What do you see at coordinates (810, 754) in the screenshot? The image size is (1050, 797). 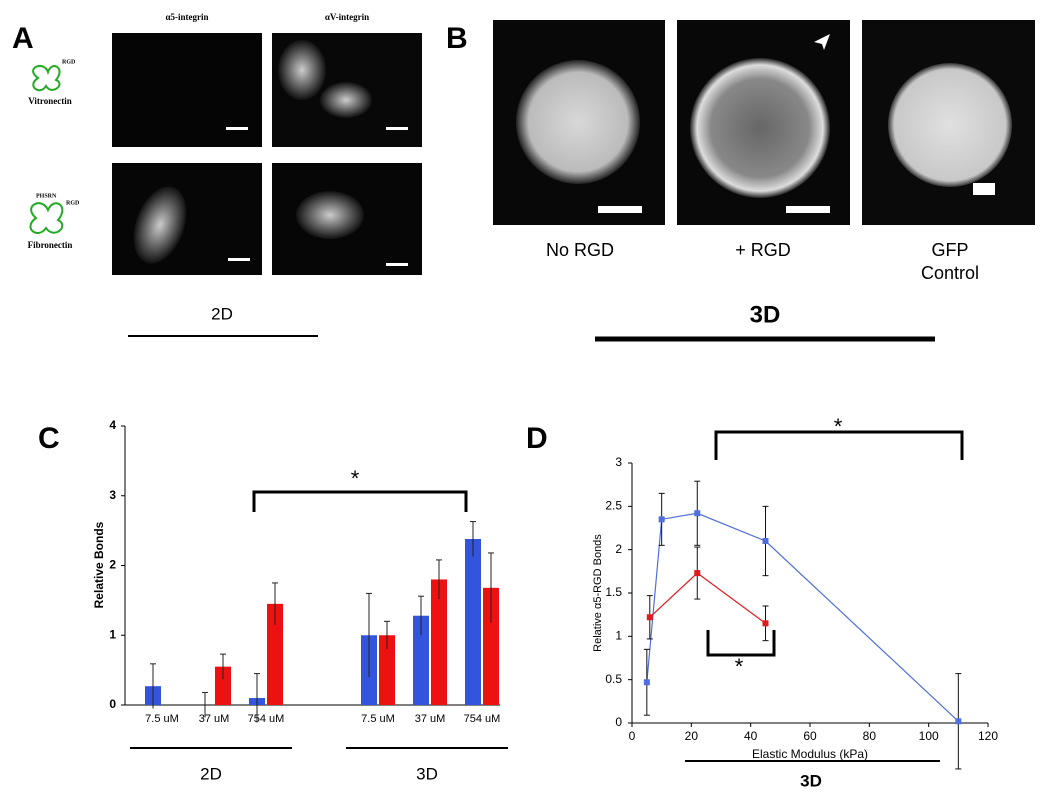 I see `x-axis-label: Elastic Modulus (kPa)` at bounding box center [810, 754].